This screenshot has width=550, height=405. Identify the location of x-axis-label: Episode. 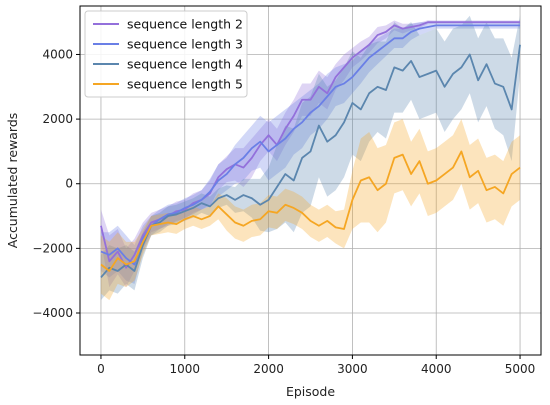
(310, 391).